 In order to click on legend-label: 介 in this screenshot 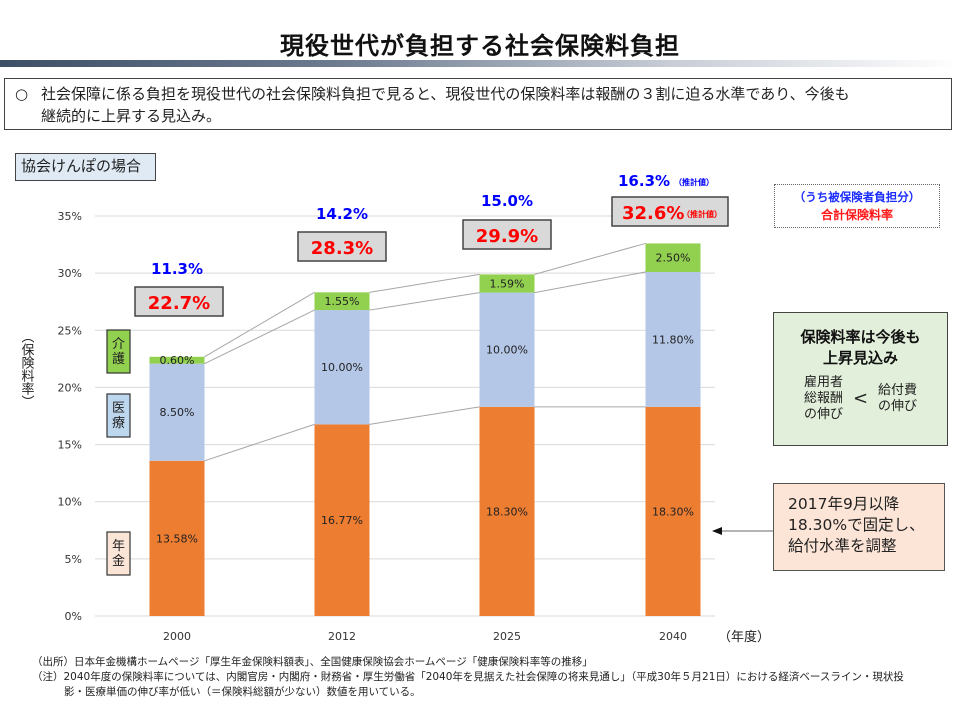, I will do `click(118, 344)`.